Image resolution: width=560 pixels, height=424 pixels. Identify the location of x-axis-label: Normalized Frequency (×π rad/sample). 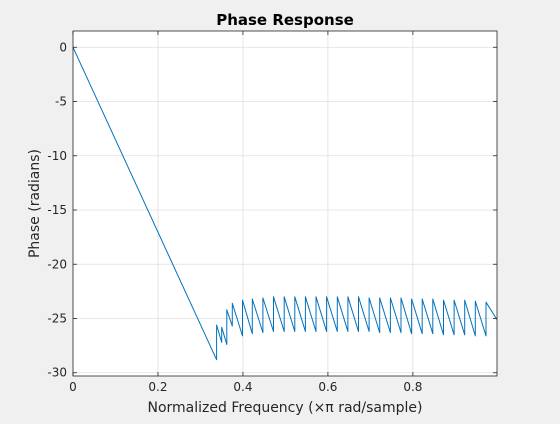
(285, 408).